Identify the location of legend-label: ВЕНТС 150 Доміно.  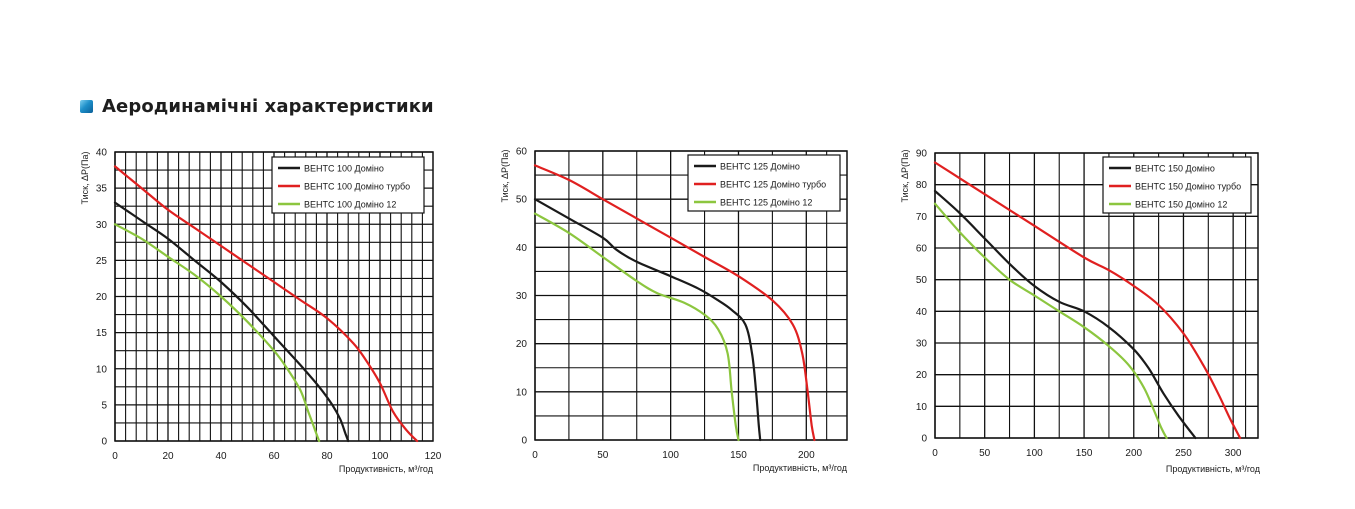
(1175, 169).